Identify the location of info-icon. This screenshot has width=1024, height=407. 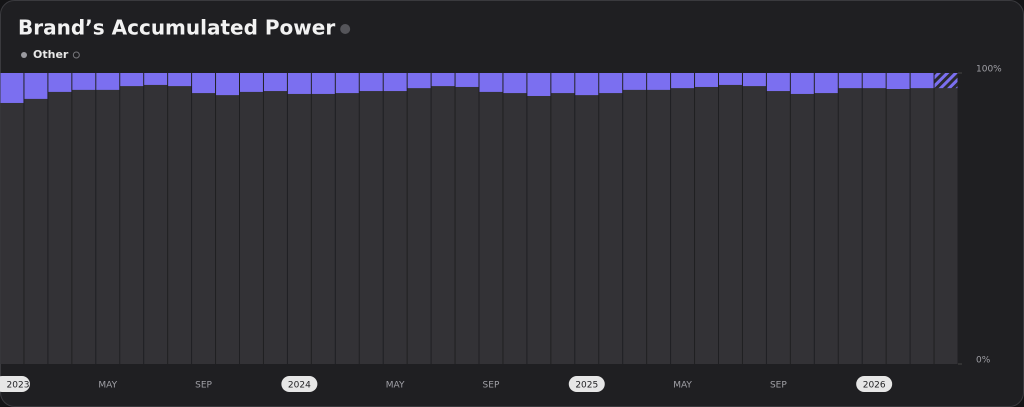
(345, 29).